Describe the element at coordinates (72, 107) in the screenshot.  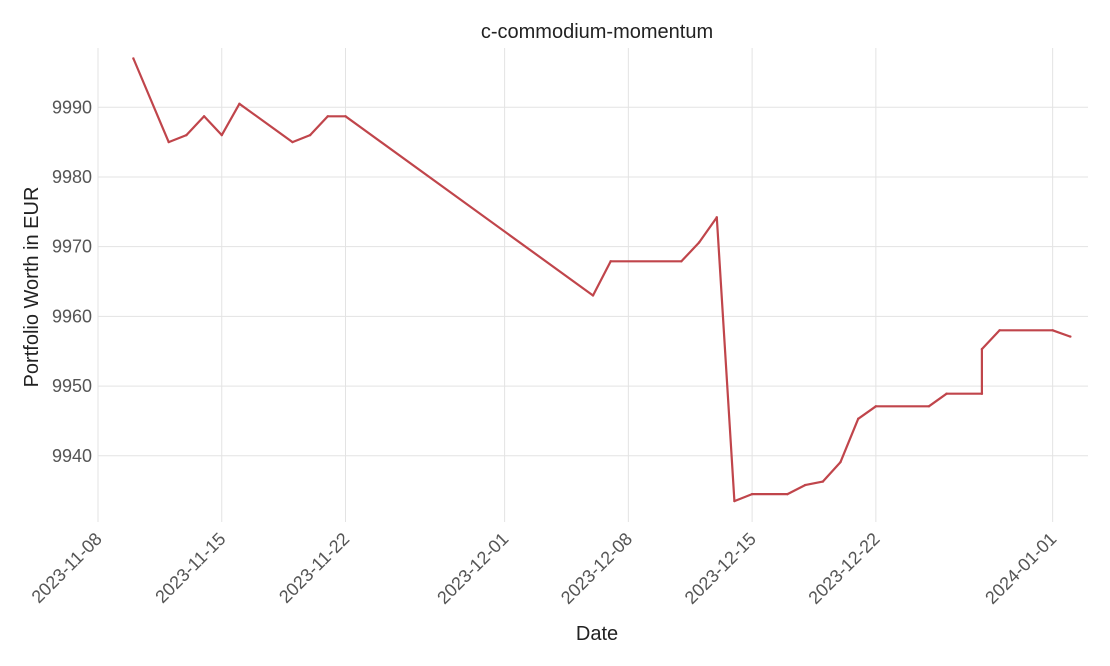
I see `y-tick-label: 9990` at that location.